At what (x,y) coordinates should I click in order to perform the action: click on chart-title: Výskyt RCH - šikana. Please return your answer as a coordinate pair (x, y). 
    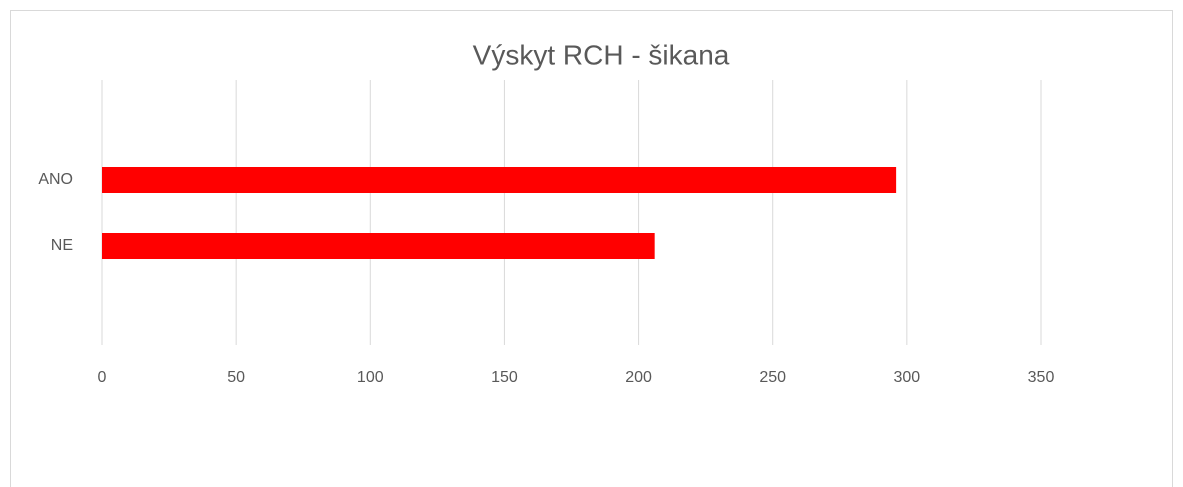
    Looking at the image, I should click on (601, 54).